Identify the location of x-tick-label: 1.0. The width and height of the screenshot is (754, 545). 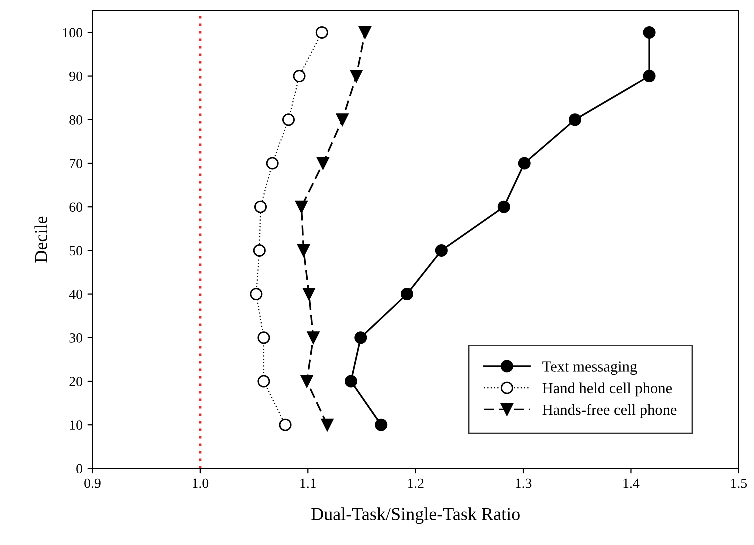
(200, 483).